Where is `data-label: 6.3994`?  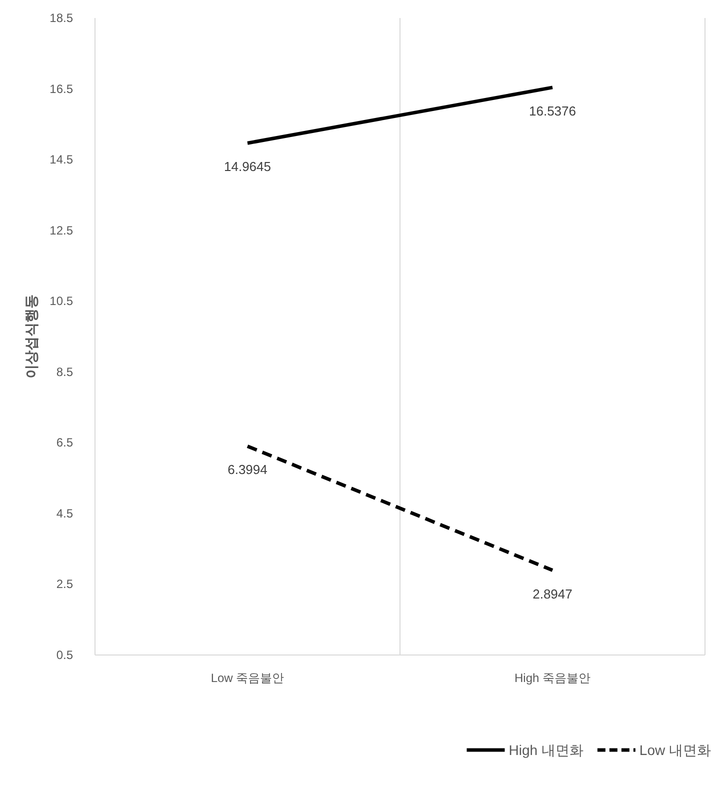
data-label: 6.3994 is located at coordinates (248, 470).